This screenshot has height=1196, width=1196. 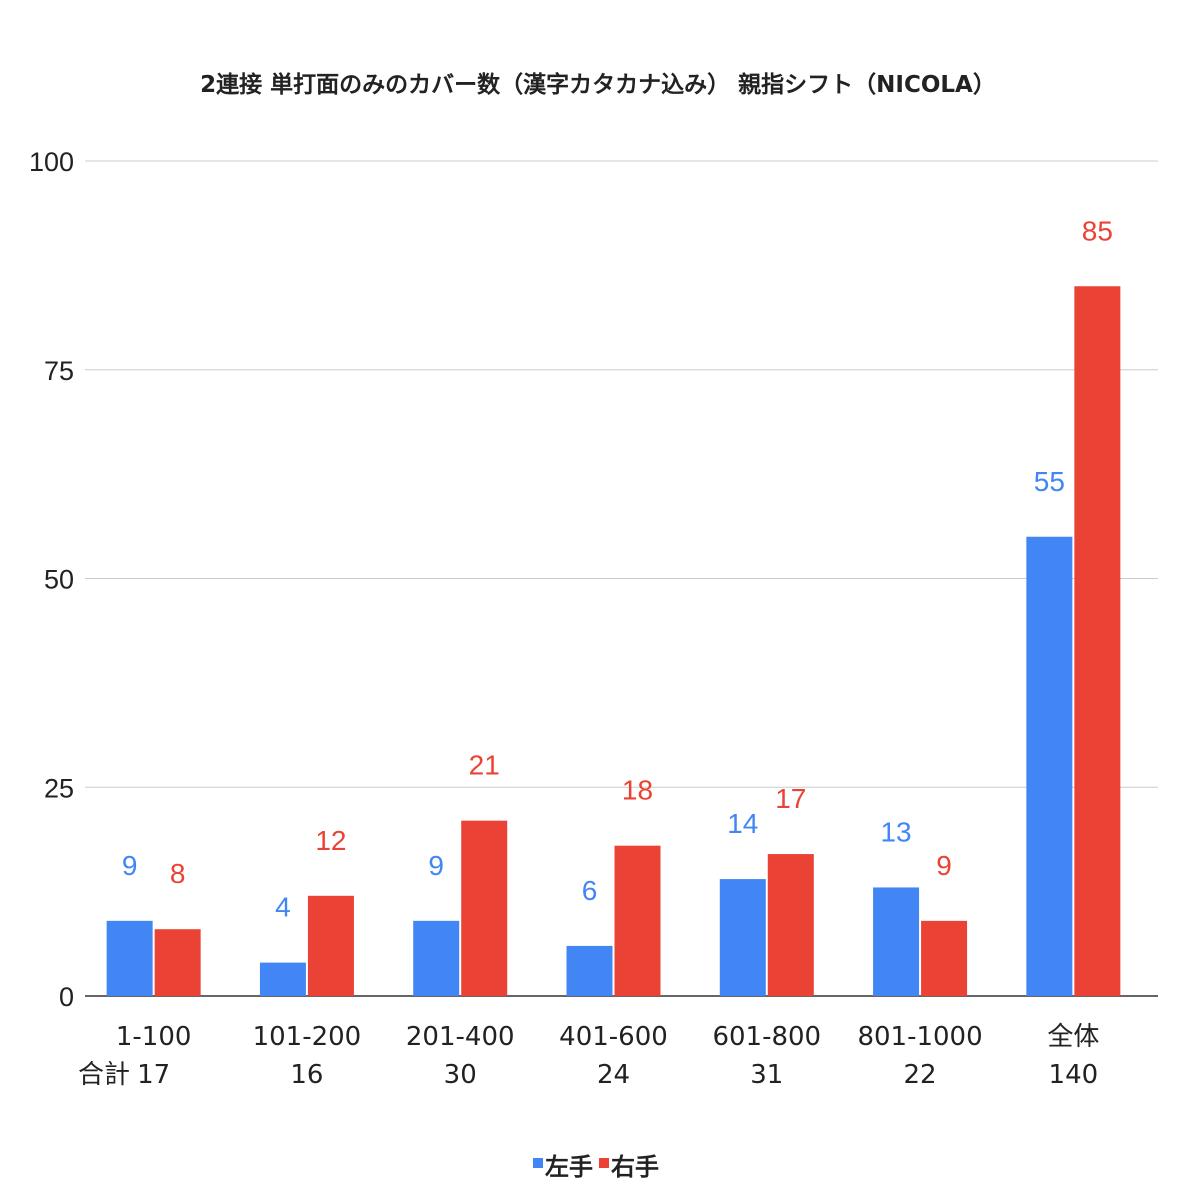 I want to click on x-tick-label: 601-800, so click(x=766, y=1037).